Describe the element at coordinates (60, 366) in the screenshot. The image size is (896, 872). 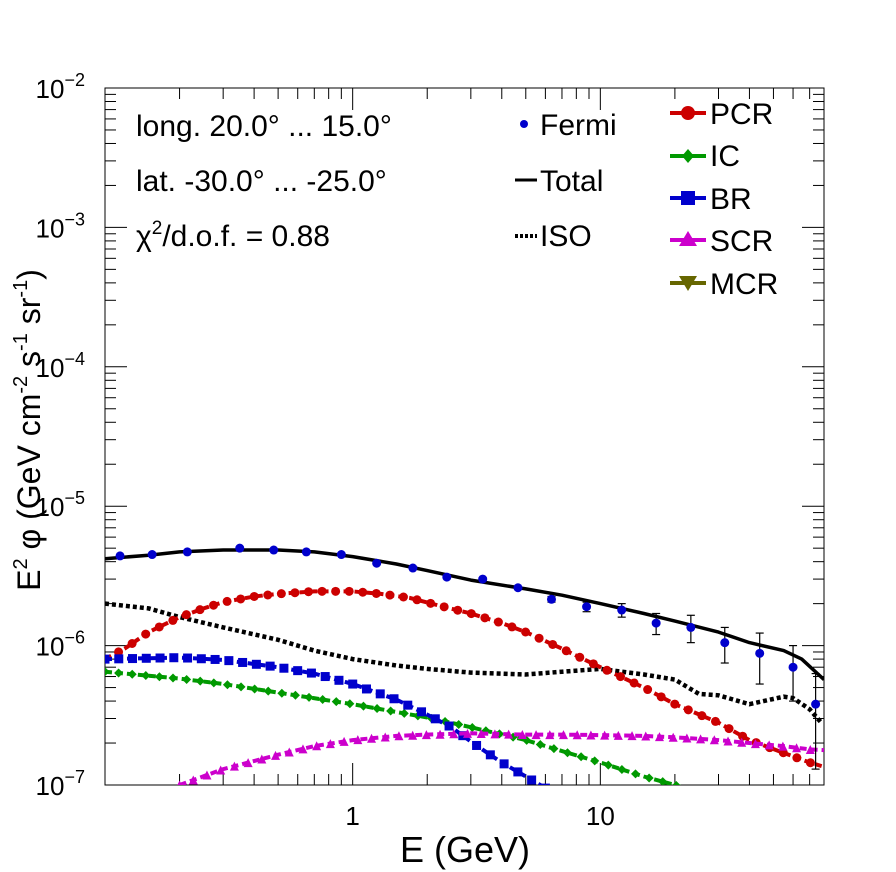
I see `y-tick-label: 10⁻⁴` at that location.